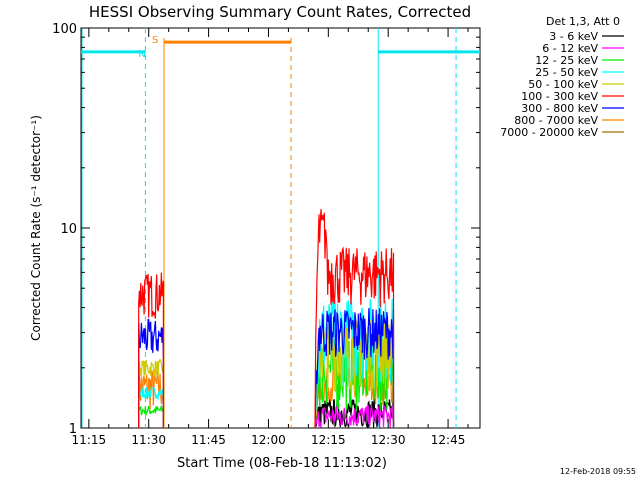 This screenshot has height=480, width=640. What do you see at coordinates (388, 440) in the screenshot?
I see `x-tick-label: 12:30` at bounding box center [388, 440].